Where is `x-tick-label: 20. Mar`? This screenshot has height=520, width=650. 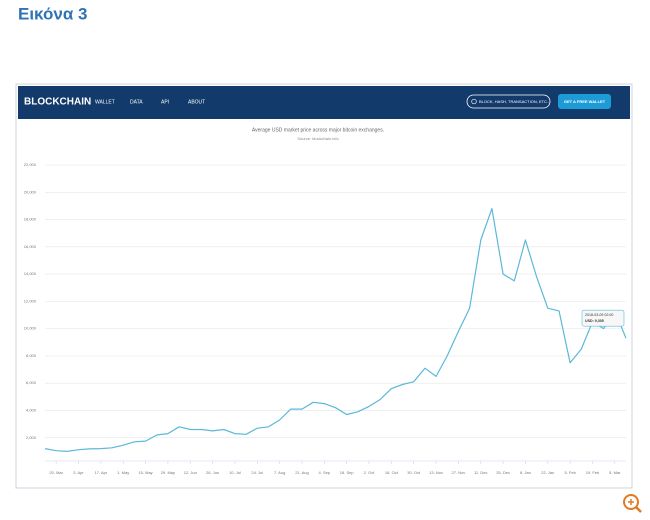
x-tick-label: 20. Mar is located at coordinates (56, 472).